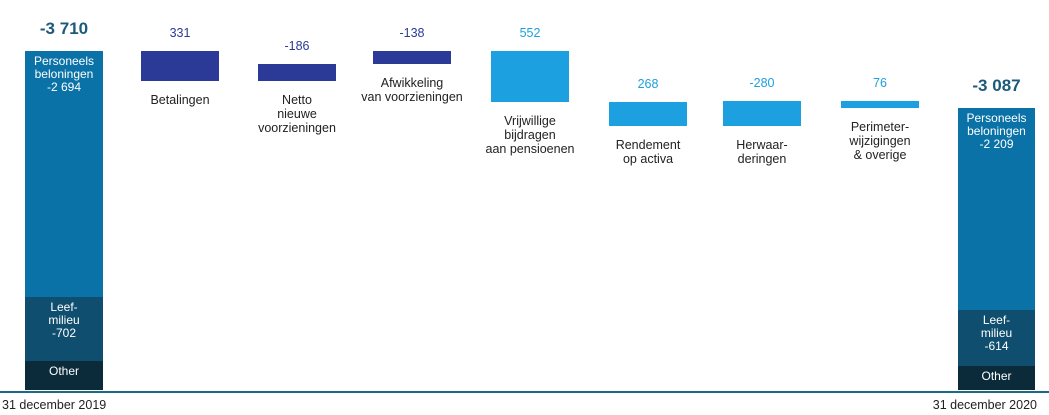 The height and width of the screenshot is (415, 1049). What do you see at coordinates (412, 33) in the screenshot?
I see `value-label: -138` at bounding box center [412, 33].